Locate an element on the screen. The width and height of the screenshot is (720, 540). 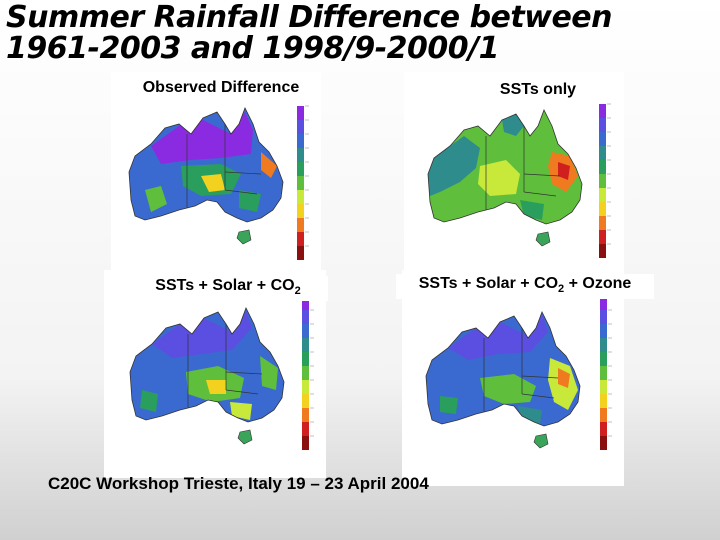
panel-label-ssts-only: SSTs only is located at coordinates (538, 90).